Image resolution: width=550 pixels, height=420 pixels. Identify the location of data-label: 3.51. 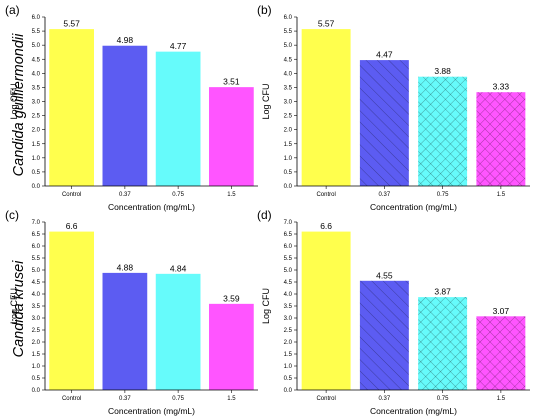
(231, 82).